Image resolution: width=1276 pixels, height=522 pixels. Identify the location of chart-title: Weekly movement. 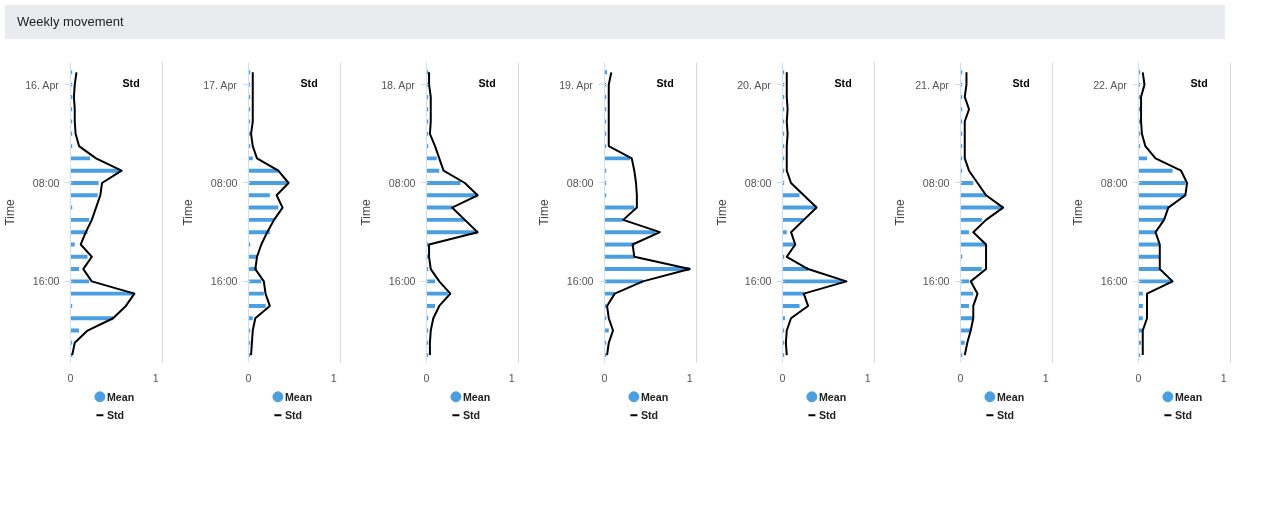
(70, 22).